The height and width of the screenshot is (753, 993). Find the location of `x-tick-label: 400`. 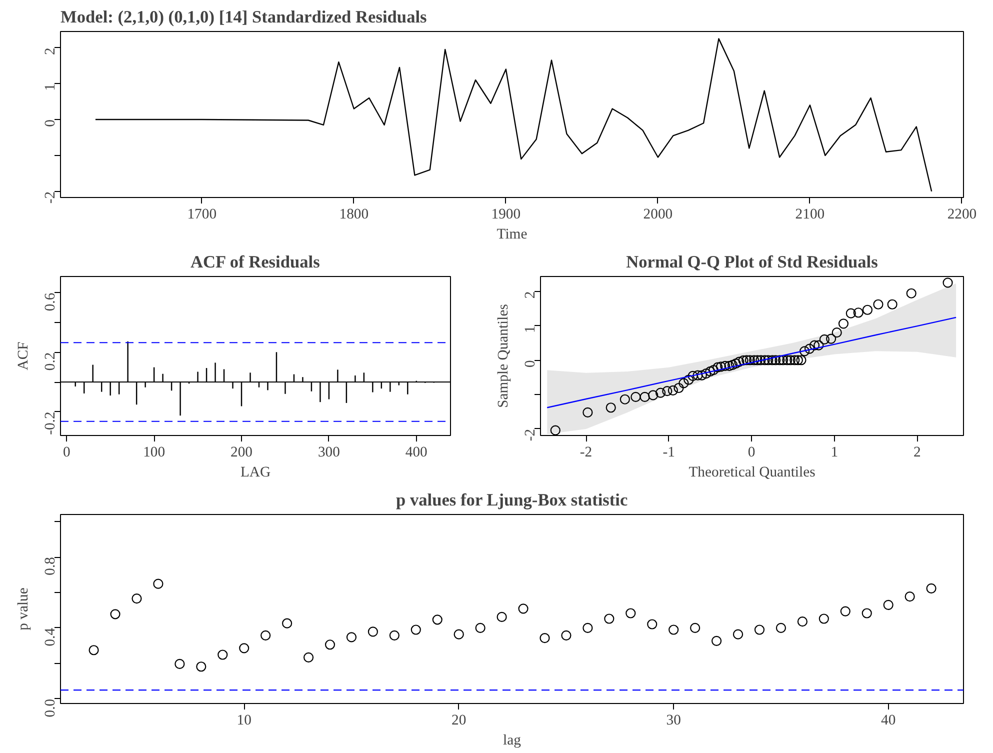

x-tick-label: 400 is located at coordinates (416, 452).